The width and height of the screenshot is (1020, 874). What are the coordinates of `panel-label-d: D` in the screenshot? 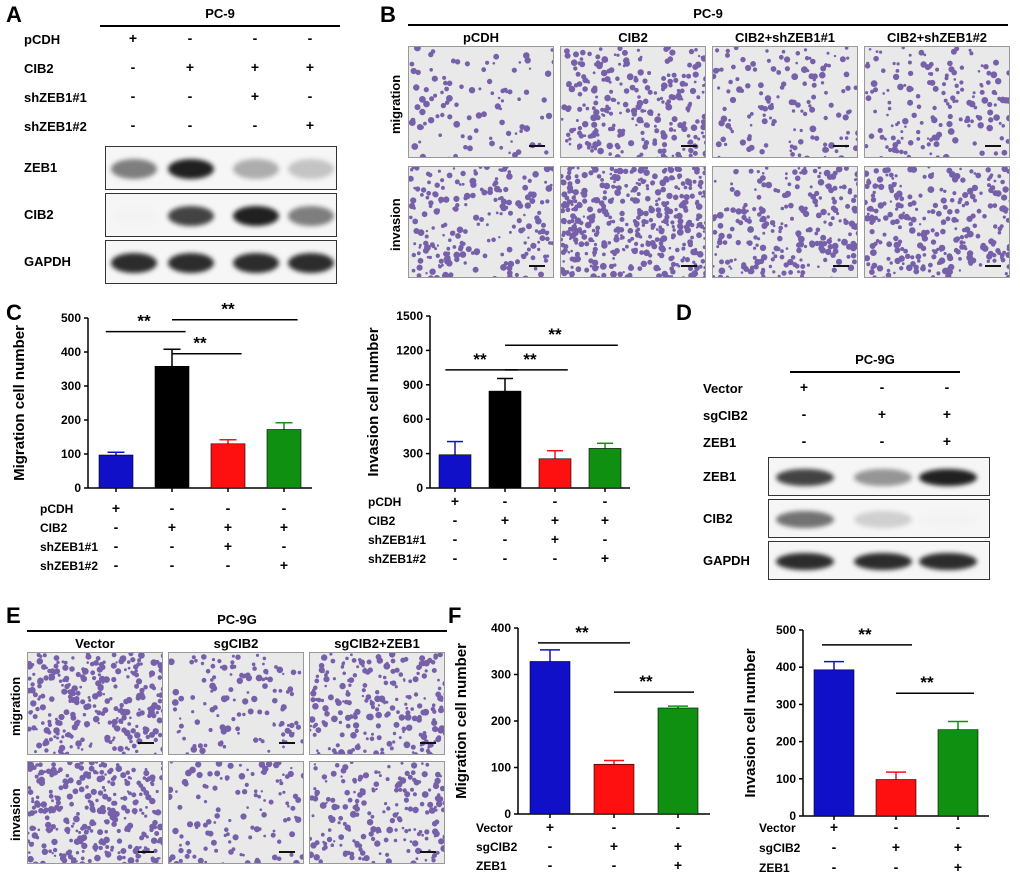 It's located at (684, 312).